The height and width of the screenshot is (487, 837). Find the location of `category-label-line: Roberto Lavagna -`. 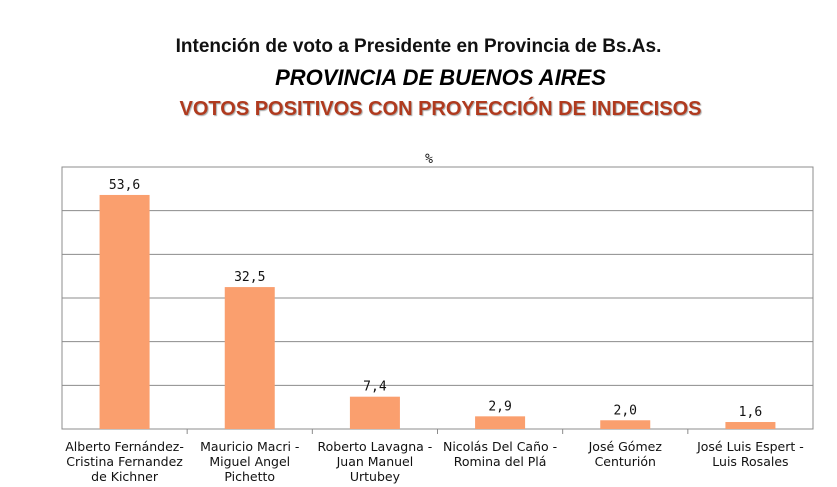

category-label-line: Roberto Lavagna - is located at coordinates (375, 446).